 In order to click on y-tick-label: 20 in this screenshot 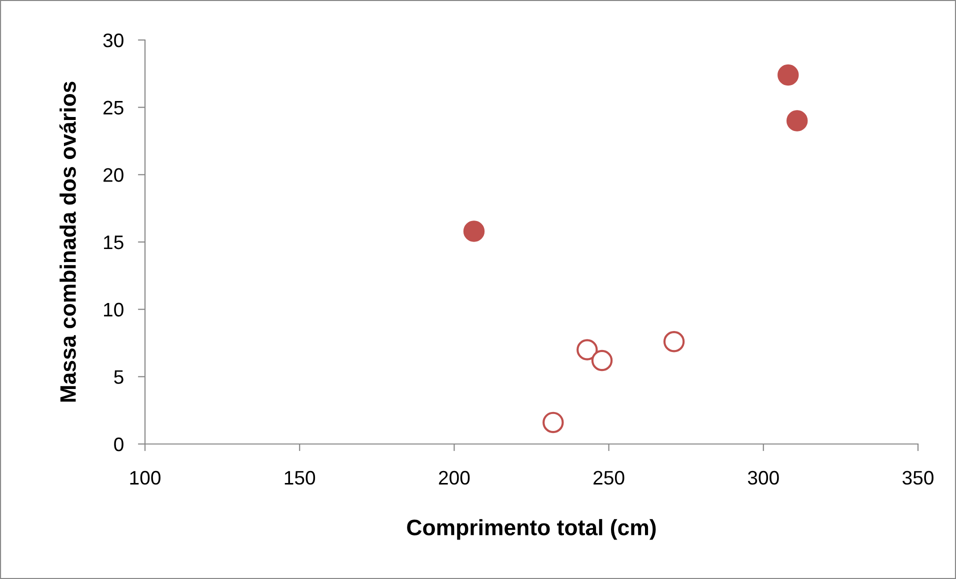, I will do `click(114, 175)`.